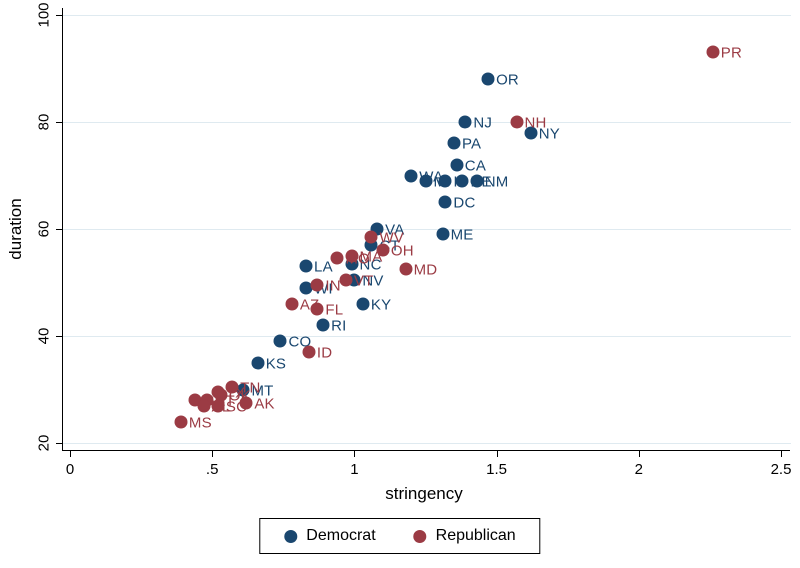  I want to click on point-label: TN, so click(250, 388).